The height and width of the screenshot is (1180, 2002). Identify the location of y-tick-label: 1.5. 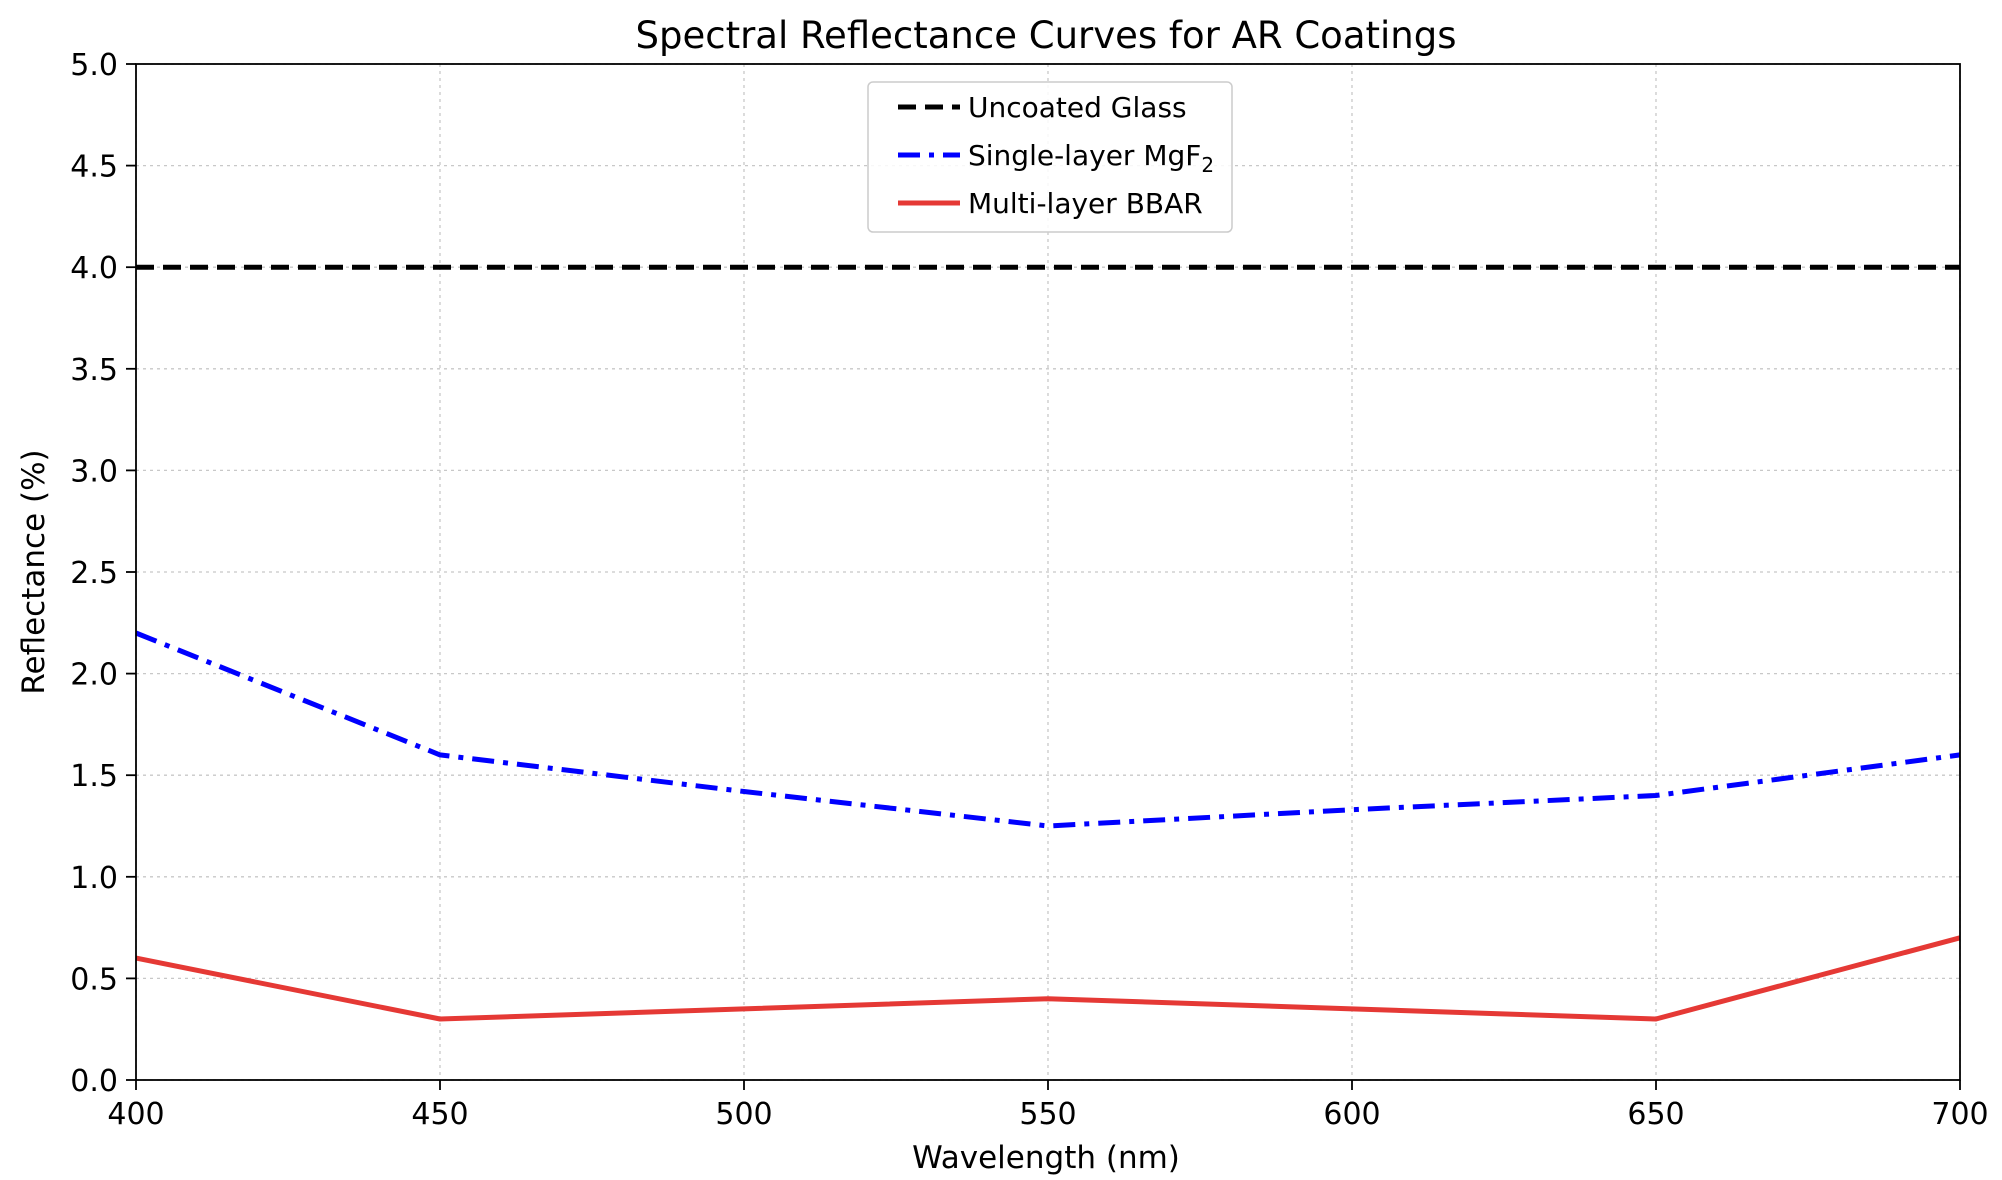
(94, 776).